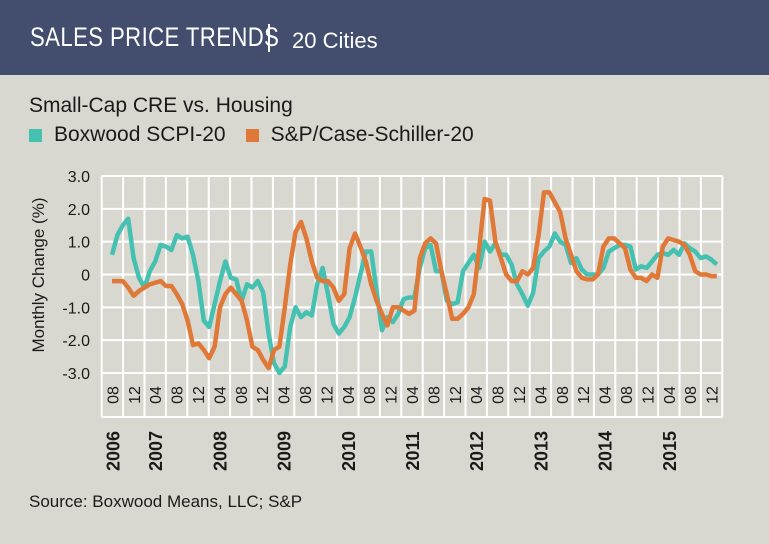  I want to click on chart-title: Small-Cap CRE vs. Housing, so click(161, 105).